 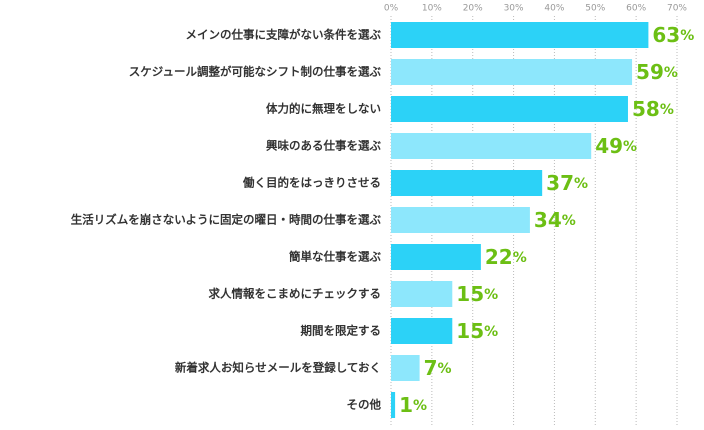 What do you see at coordinates (334, 257) in the screenshot?
I see `category-label: 簡単な仕事を選ぶ` at bounding box center [334, 257].